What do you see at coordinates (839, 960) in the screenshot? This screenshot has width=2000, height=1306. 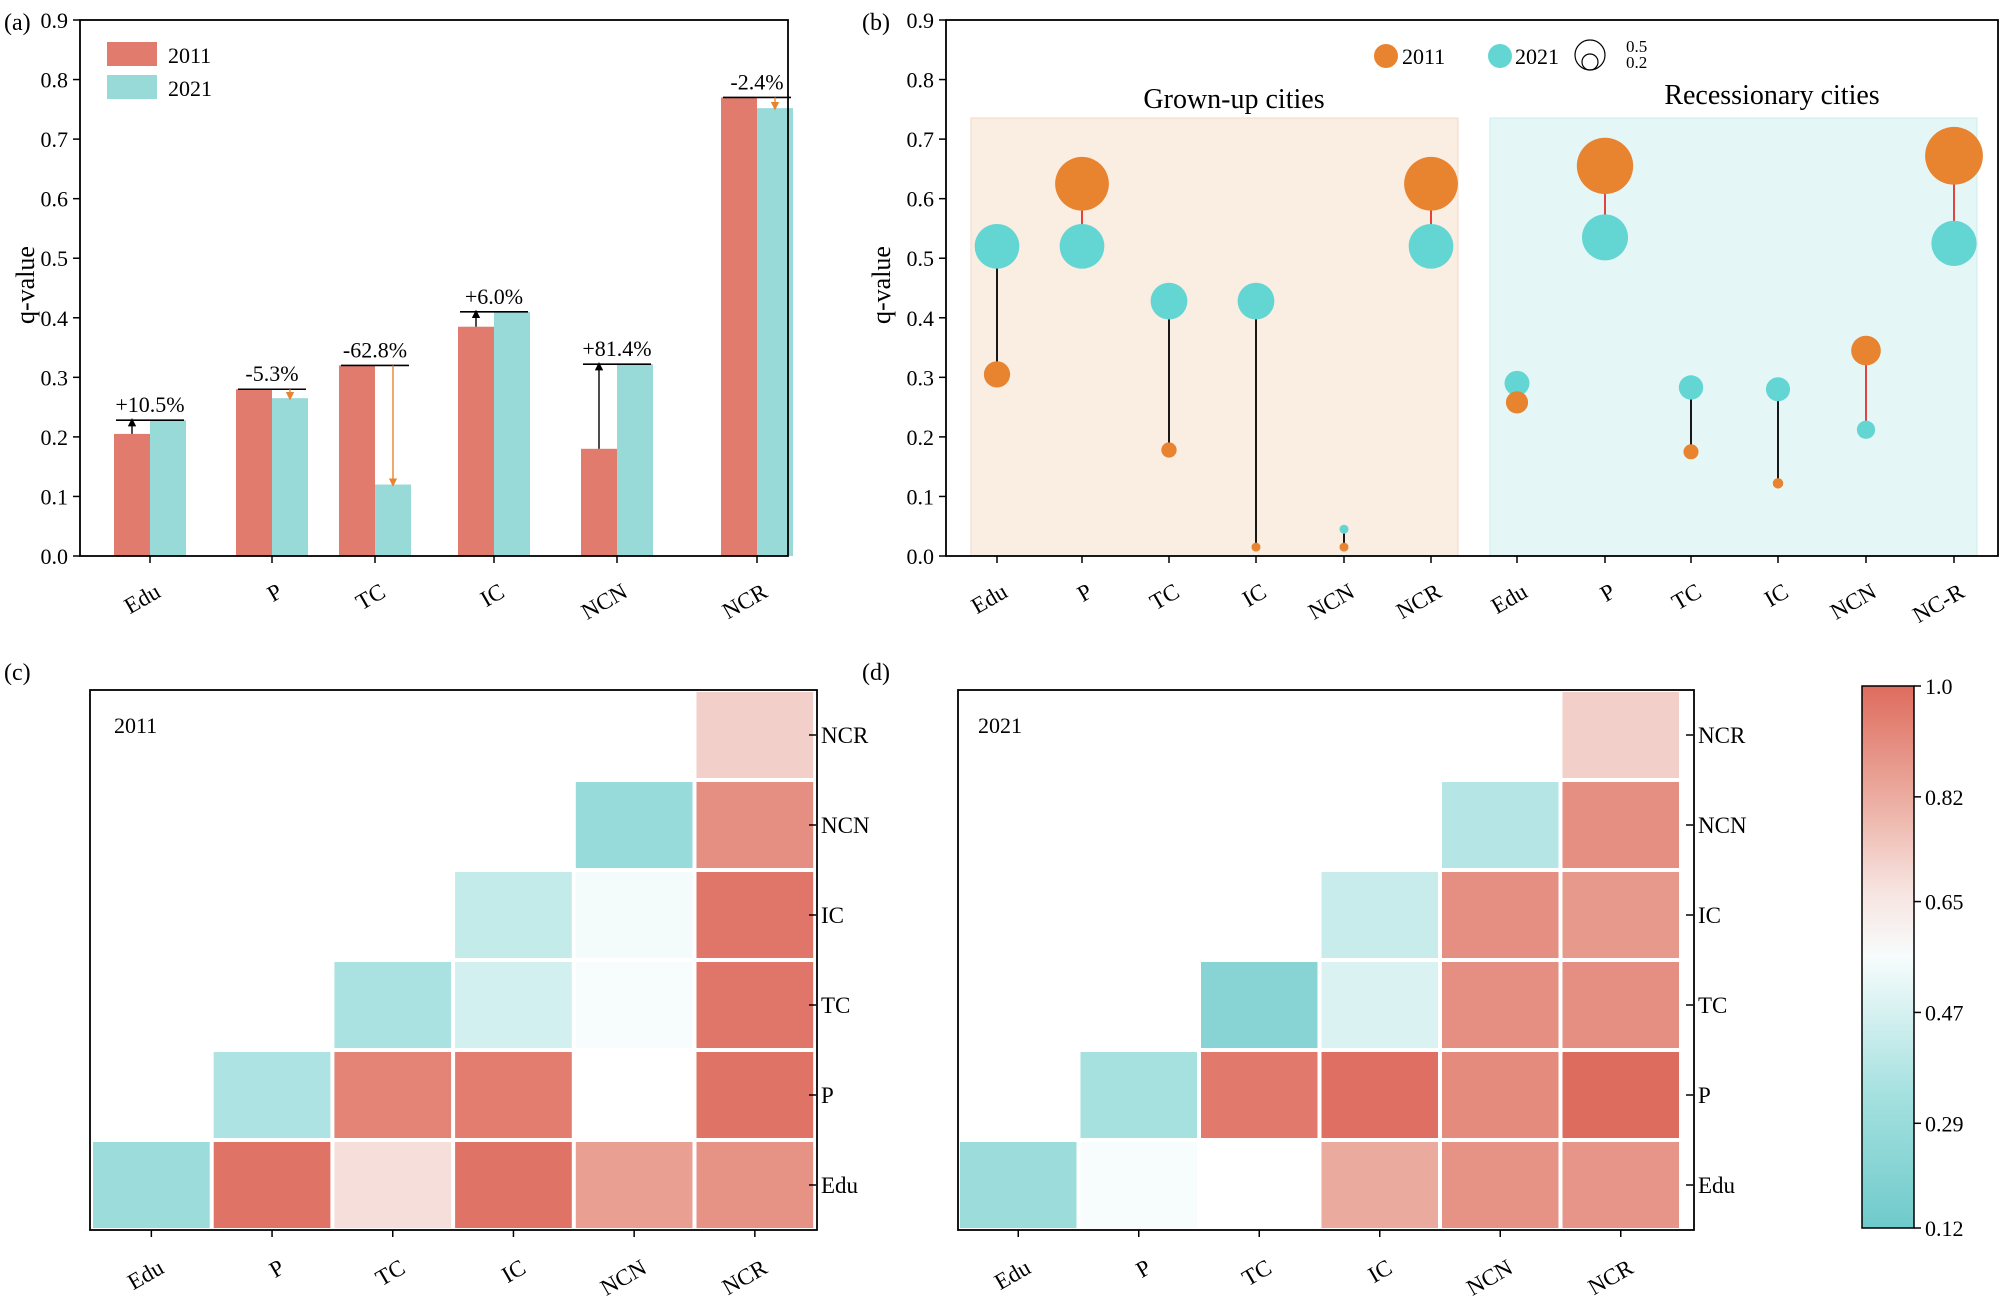 I see `panel-c-y-ticks: NCR NCN IC TC P Edu` at bounding box center [839, 960].